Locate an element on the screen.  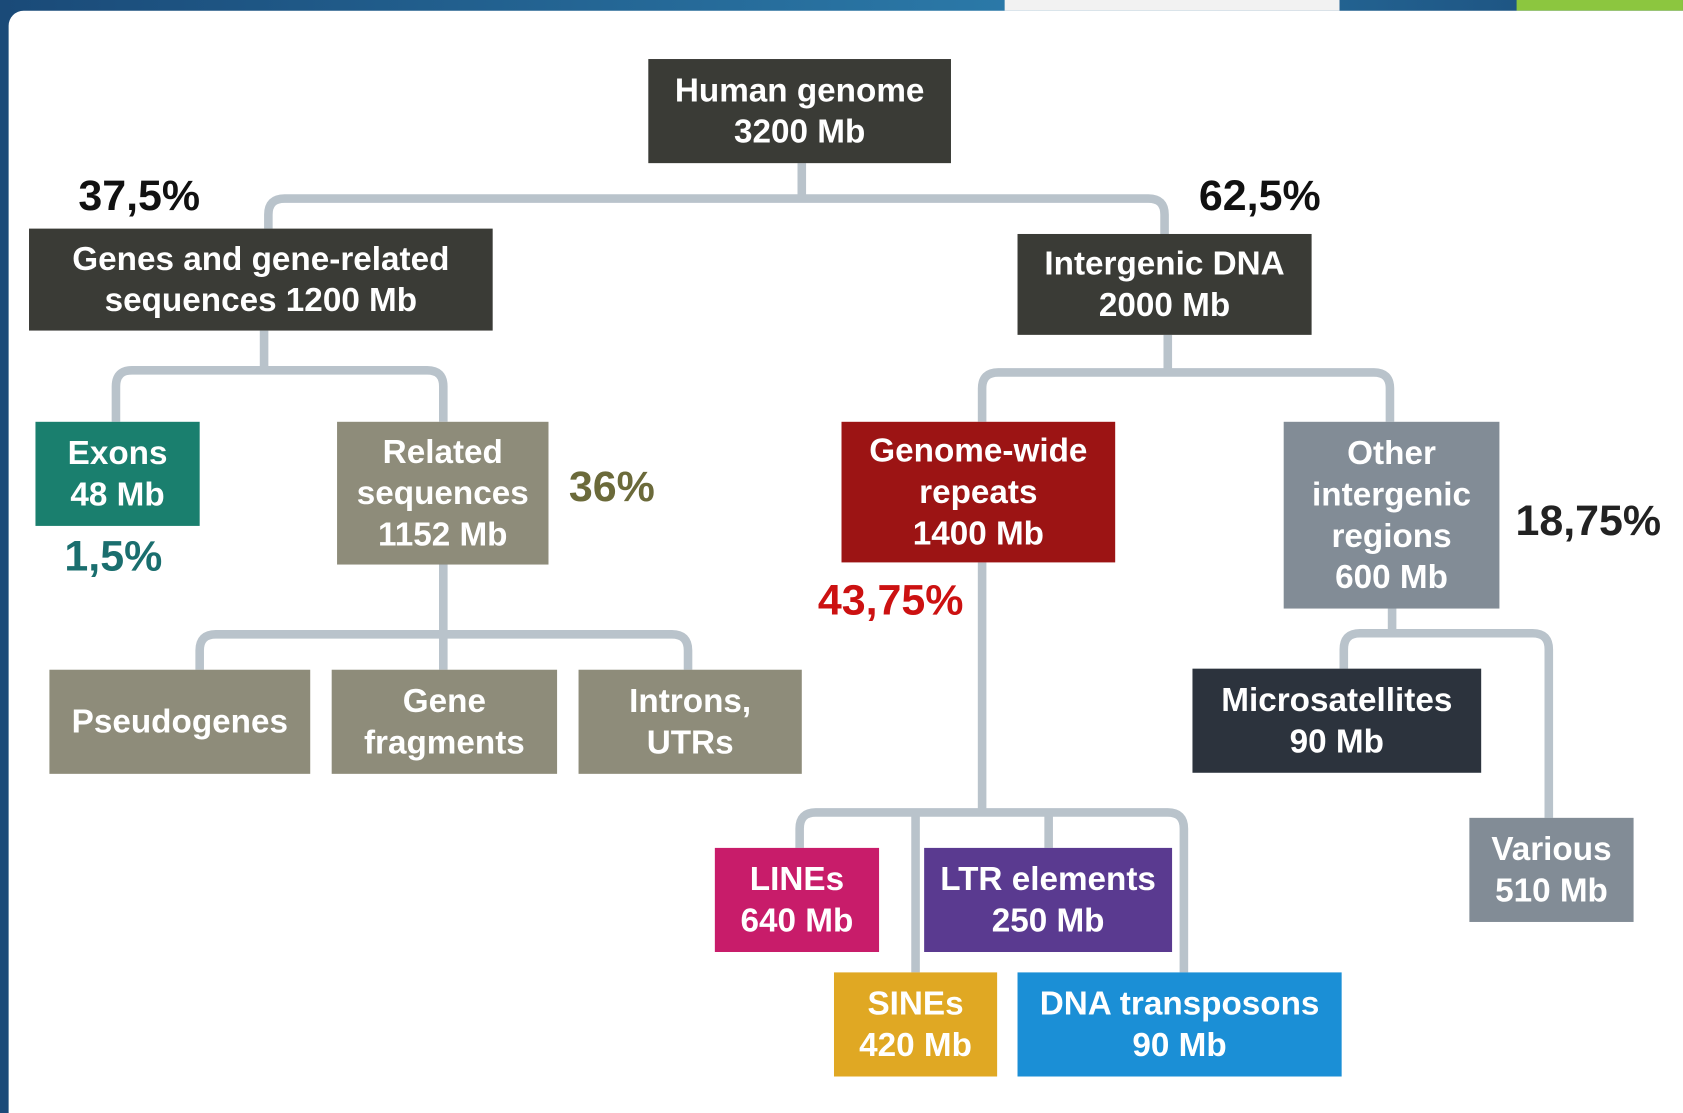
node: Other intergenic regions 600 Mb is located at coordinates (1391, 515).